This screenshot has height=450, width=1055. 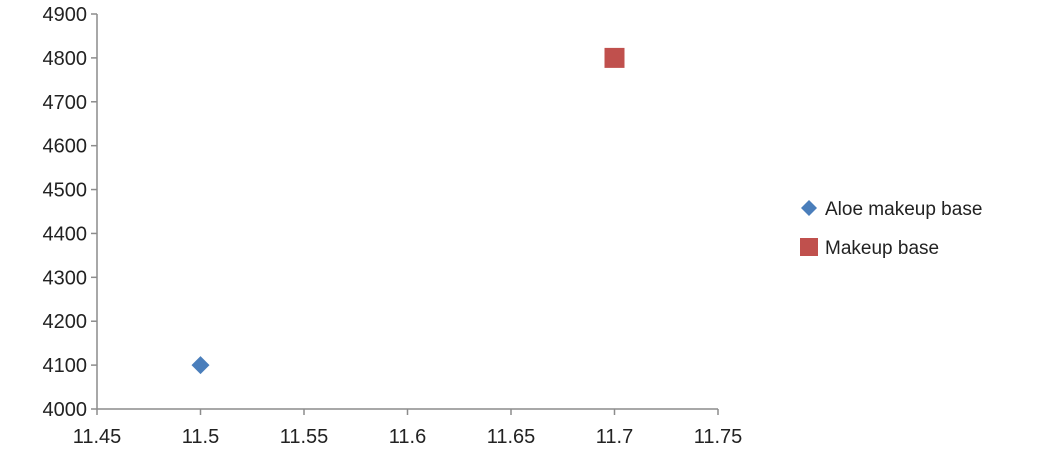 What do you see at coordinates (200, 437) in the screenshot?
I see `x-tick-label: 11.5` at bounding box center [200, 437].